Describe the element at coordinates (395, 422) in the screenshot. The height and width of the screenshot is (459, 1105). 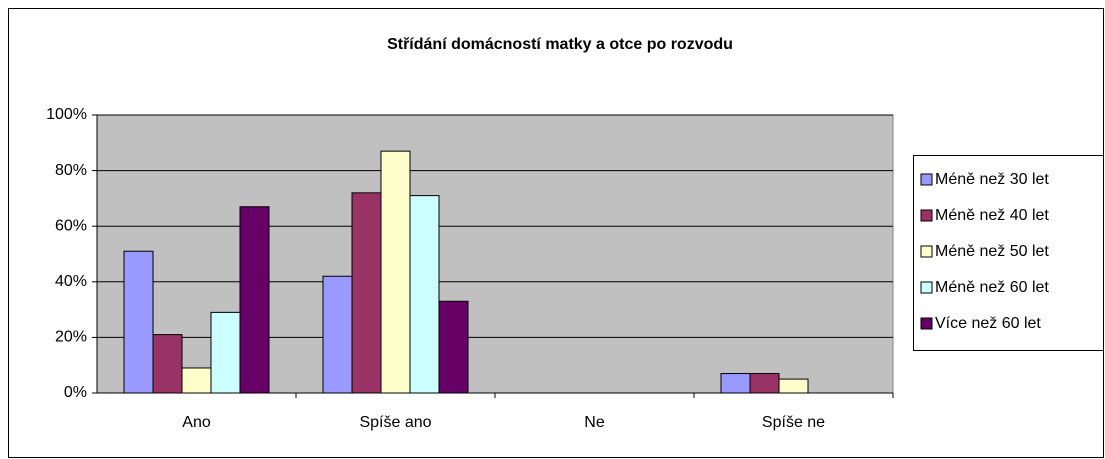
I see `x-tick-label: Spíše ano` at that location.